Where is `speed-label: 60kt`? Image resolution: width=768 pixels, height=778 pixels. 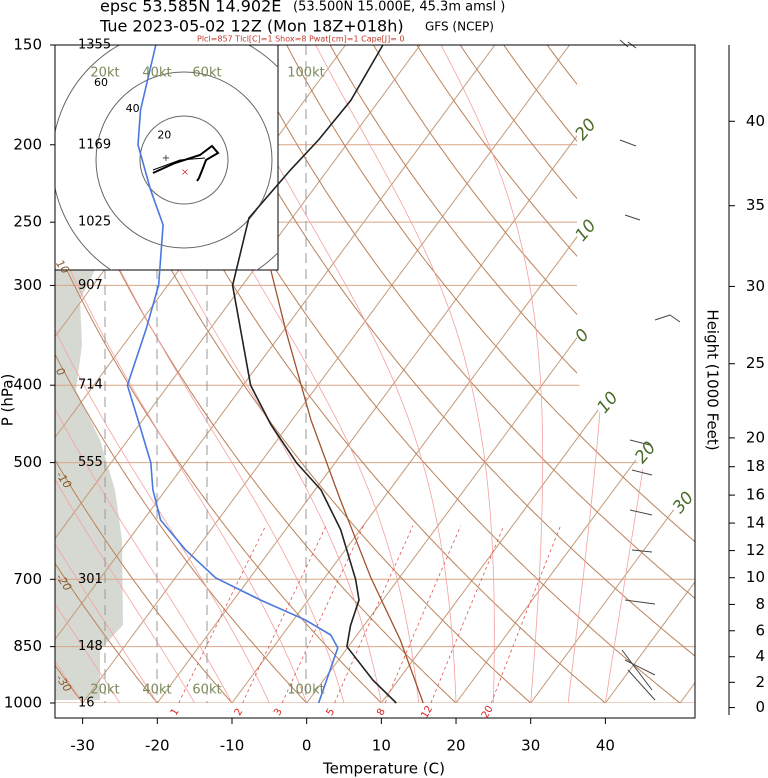
speed-label: 60kt is located at coordinates (206, 690).